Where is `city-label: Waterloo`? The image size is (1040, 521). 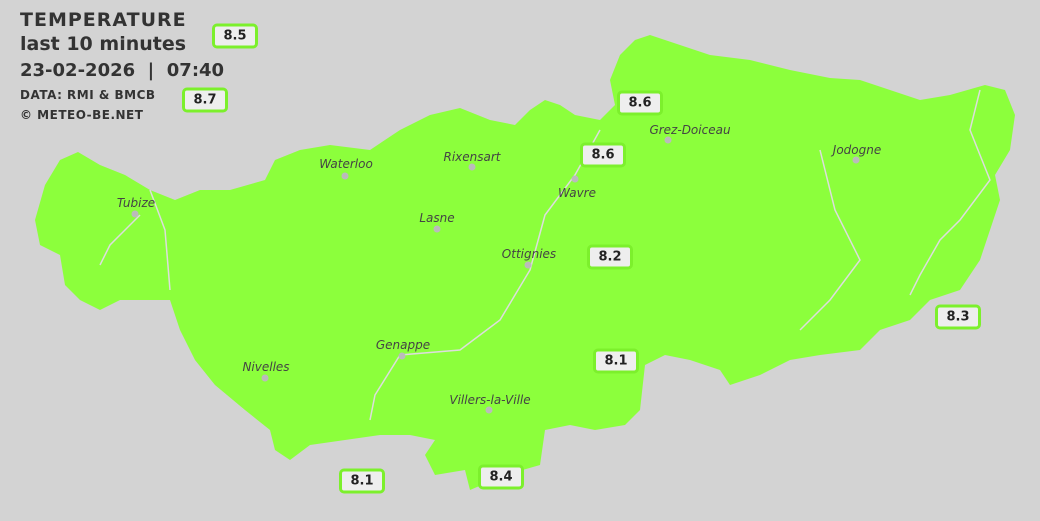 city-label: Waterloo is located at coordinates (346, 164).